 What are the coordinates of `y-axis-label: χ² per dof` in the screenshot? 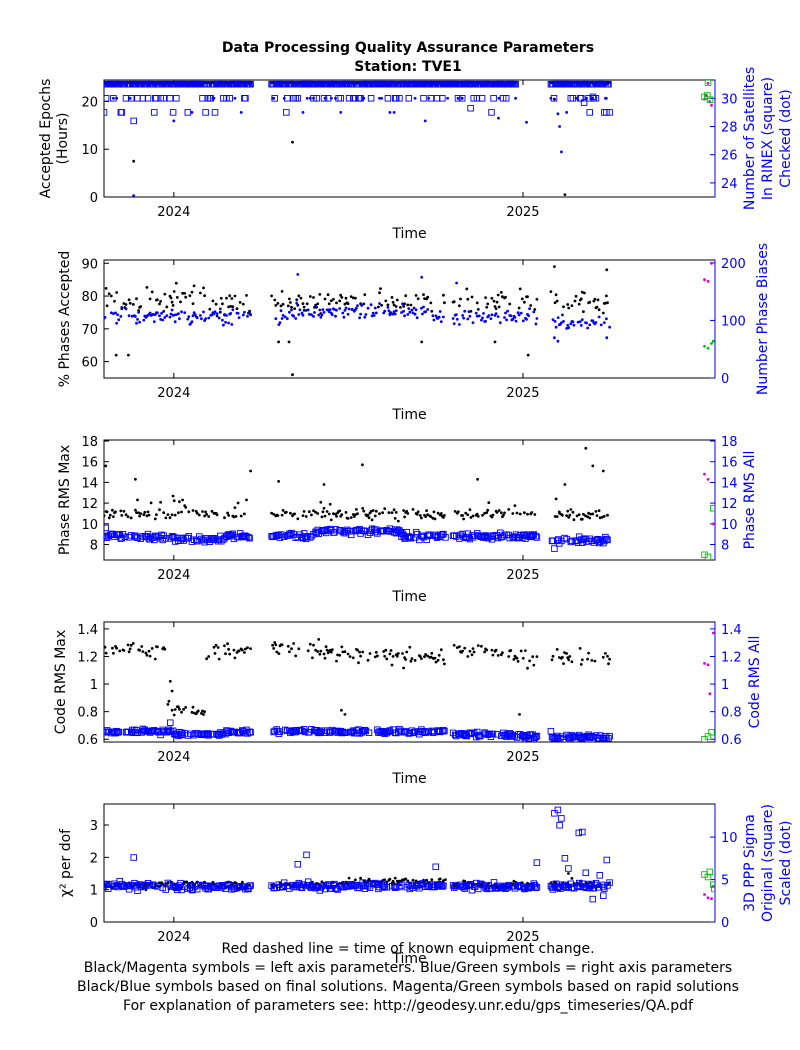 It's located at (66, 862).